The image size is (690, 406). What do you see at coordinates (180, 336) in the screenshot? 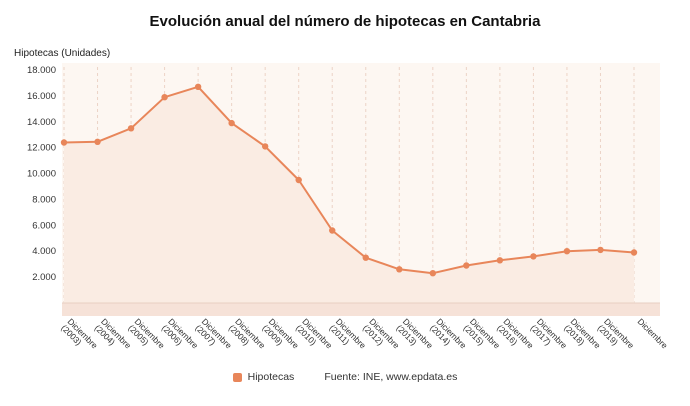
I see `svg-text: Diciembre(2006)` at bounding box center [180, 336].